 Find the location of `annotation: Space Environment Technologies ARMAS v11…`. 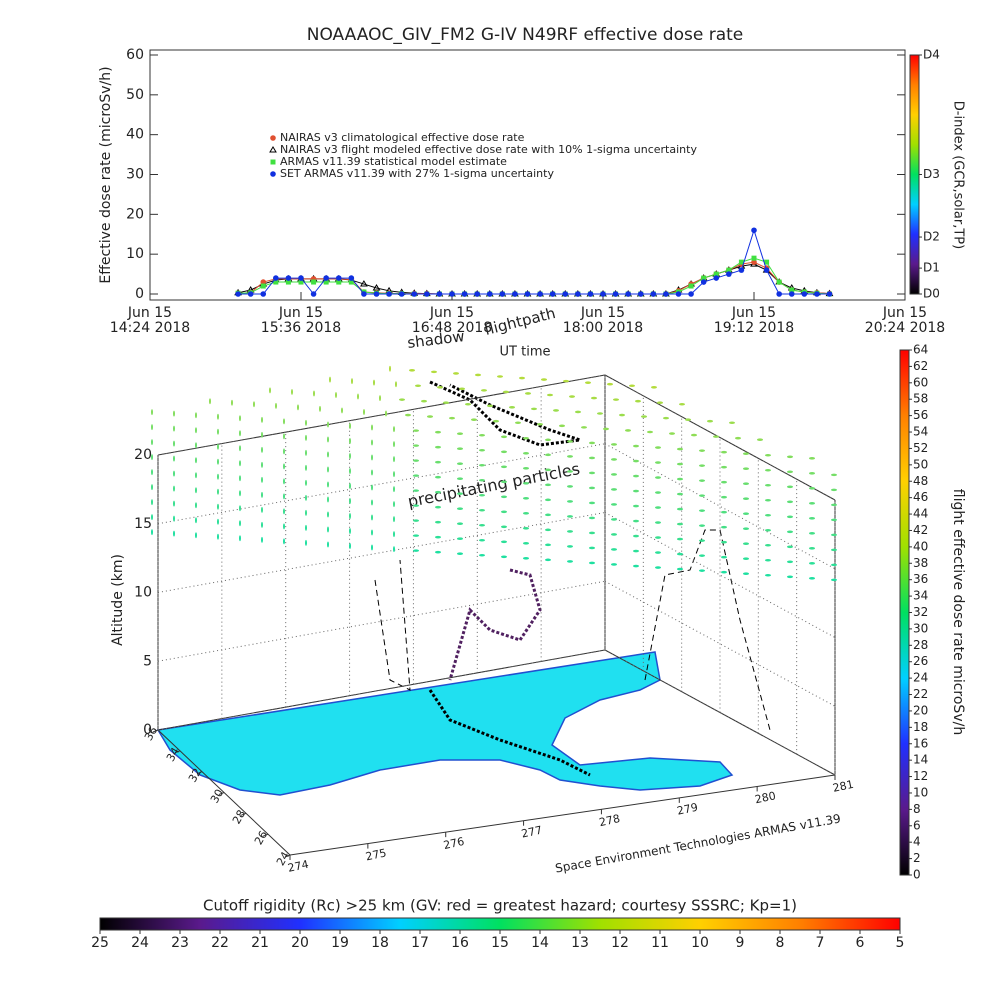

annotation: Space Environment Technologies ARMAS v11… is located at coordinates (698, 843).